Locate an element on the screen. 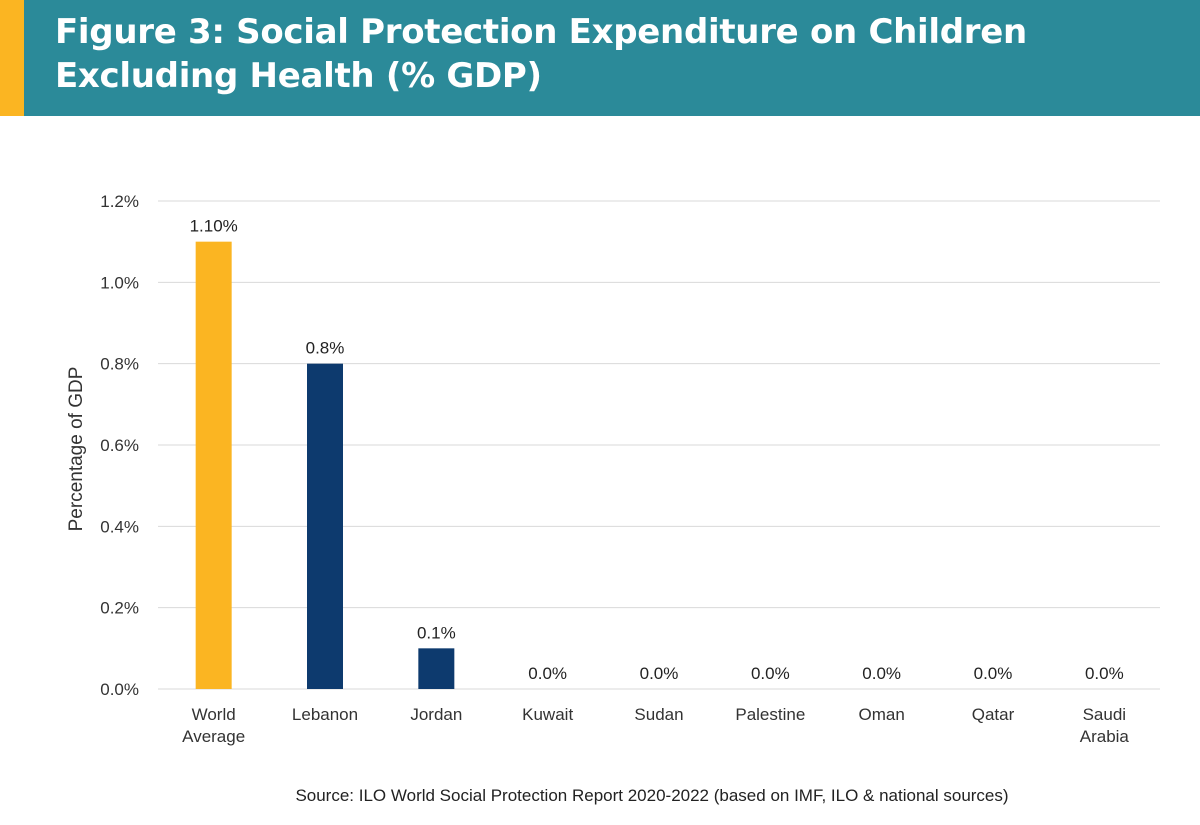 Image resolution: width=1200 pixels, height=825 pixels. x-tick-label: Qatar is located at coordinates (993, 714).